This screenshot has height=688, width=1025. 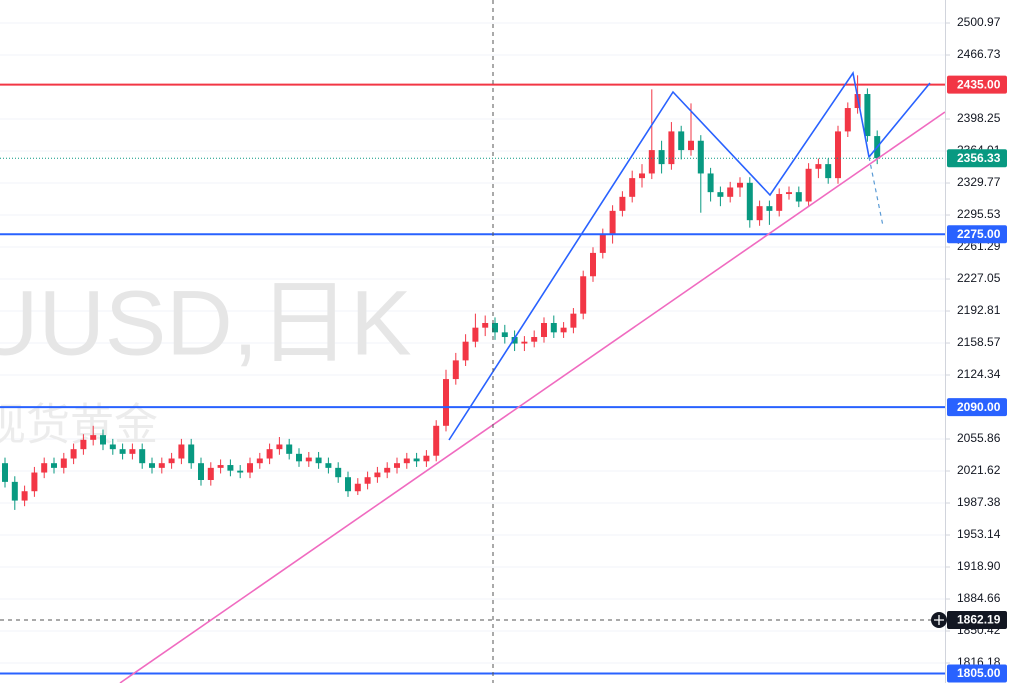 What do you see at coordinates (206, 323) in the screenshot?
I see `watermark: UUSD,日K` at bounding box center [206, 323].